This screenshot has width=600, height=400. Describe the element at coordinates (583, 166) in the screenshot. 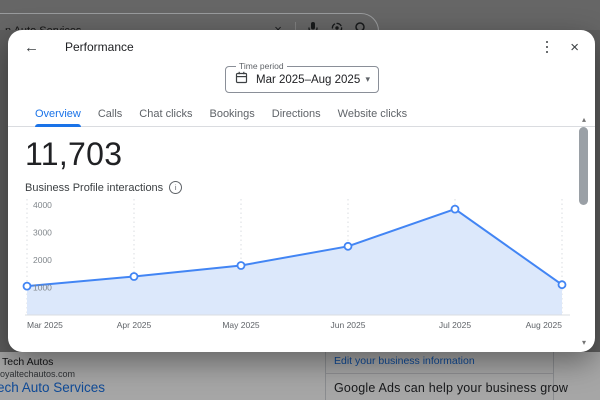

I see `scrollbar-thumb` at that location.